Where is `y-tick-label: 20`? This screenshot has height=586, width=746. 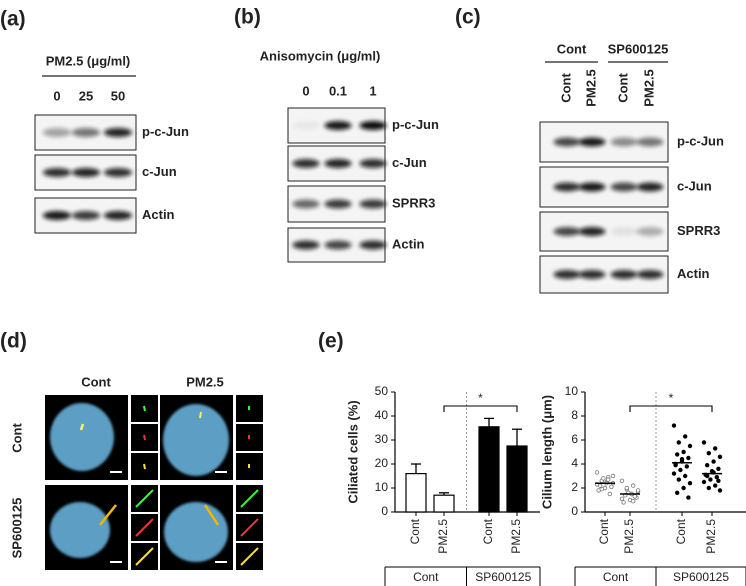
y-tick-label: 20 is located at coordinates (382, 463).